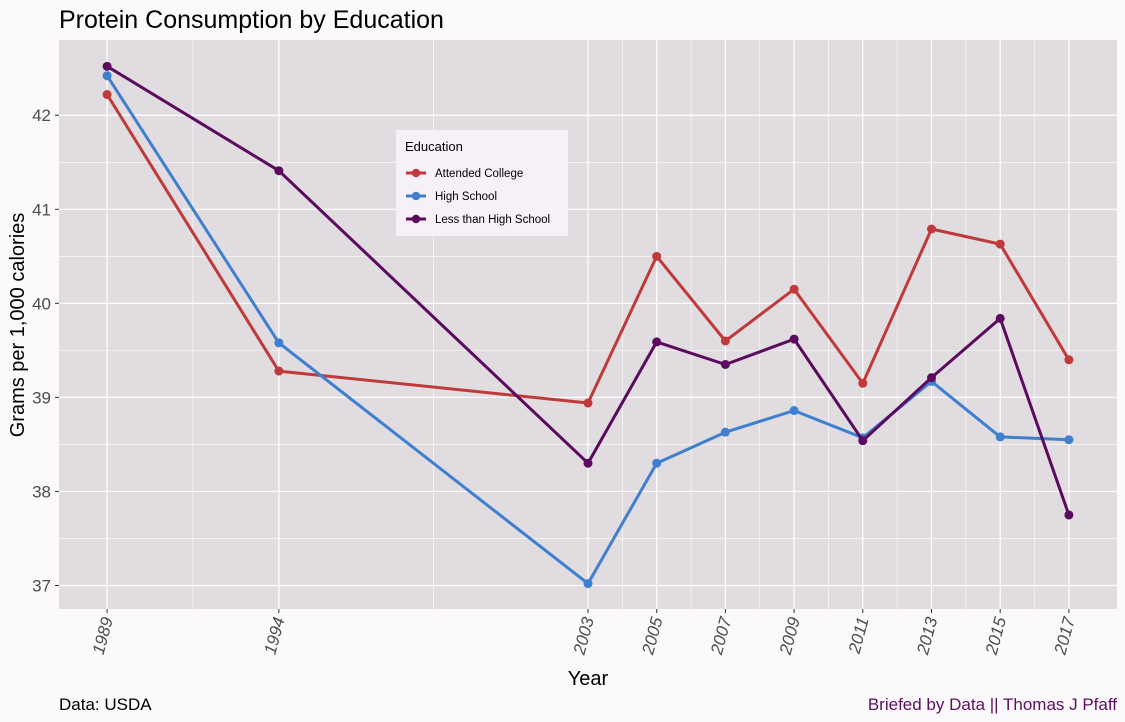 The height and width of the screenshot is (722, 1125). What do you see at coordinates (492, 220) in the screenshot?
I see `legend-label-less-than-high-school: Less than High School` at bounding box center [492, 220].